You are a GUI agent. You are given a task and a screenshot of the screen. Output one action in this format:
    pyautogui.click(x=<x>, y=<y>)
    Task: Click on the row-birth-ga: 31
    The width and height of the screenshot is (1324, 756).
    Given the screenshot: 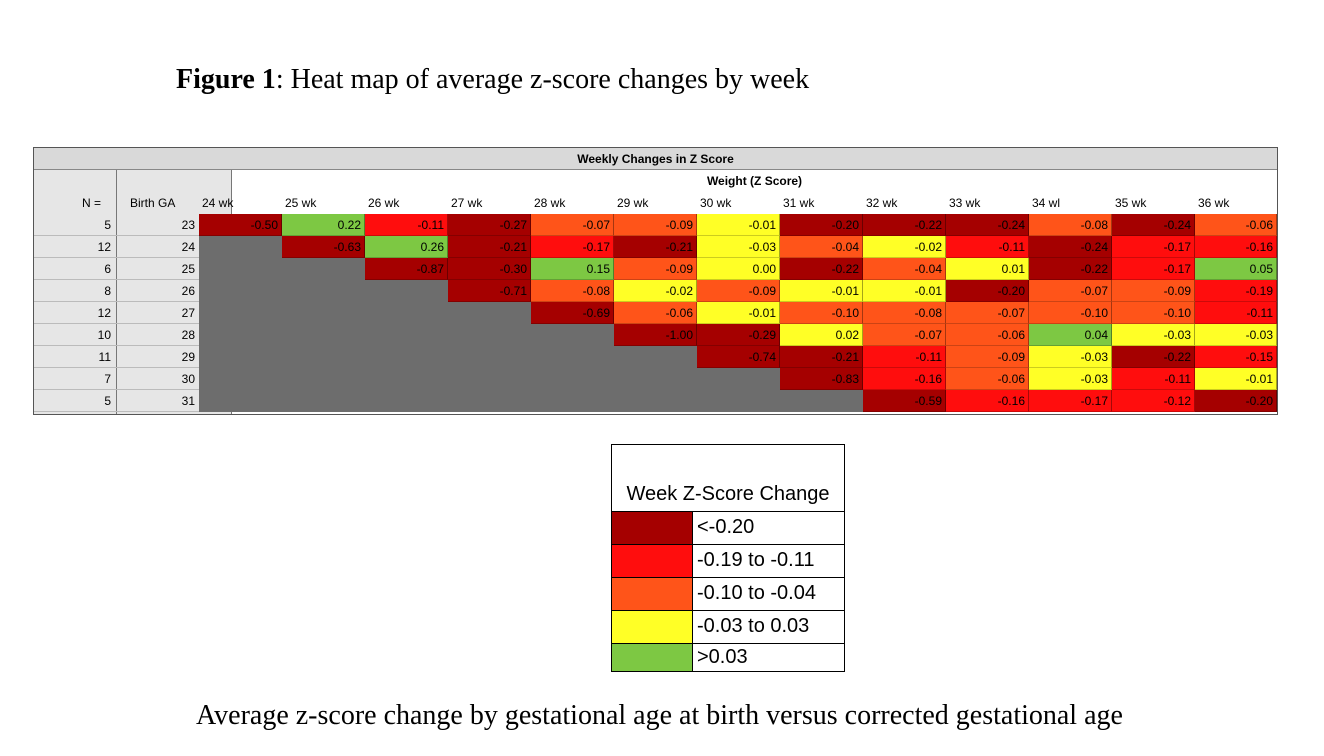 What is the action you would take?
    pyautogui.click(x=188, y=401)
    